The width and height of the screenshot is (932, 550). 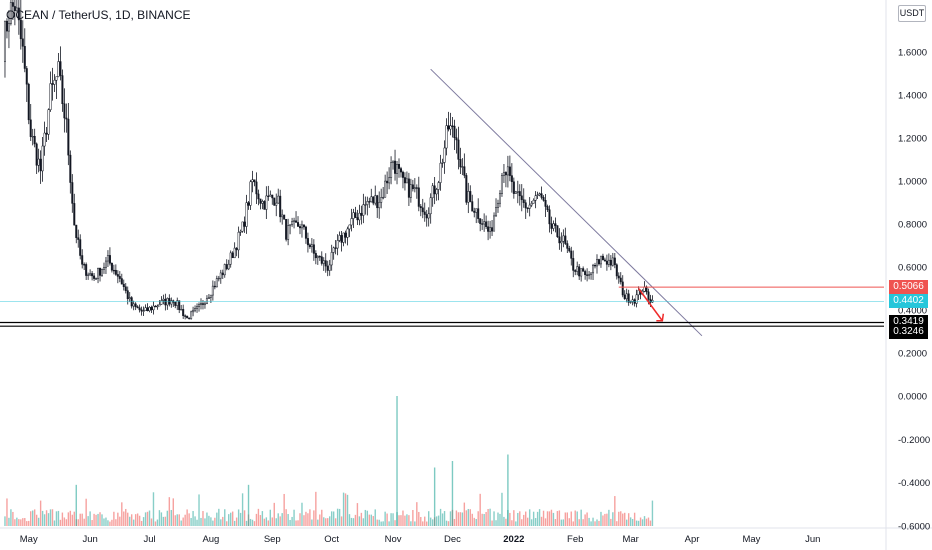 I want to click on time-tick-label: Jun, so click(x=89, y=539).